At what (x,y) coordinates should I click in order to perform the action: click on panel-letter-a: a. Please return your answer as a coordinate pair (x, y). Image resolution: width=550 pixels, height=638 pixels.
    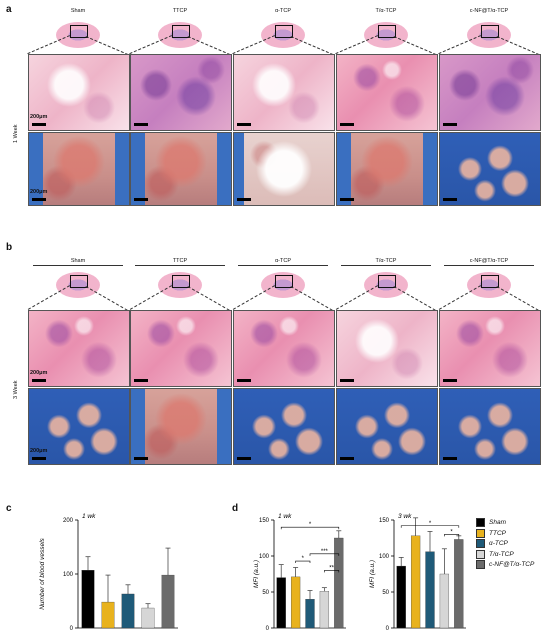
    Looking at the image, I should click on (9, 9).